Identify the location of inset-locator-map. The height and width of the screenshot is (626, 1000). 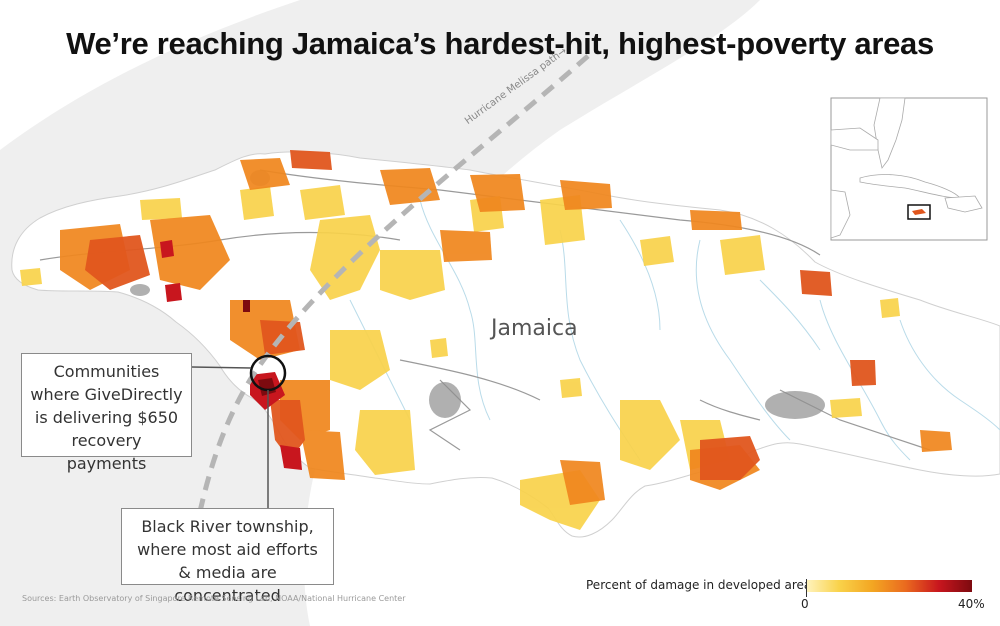
(909, 169).